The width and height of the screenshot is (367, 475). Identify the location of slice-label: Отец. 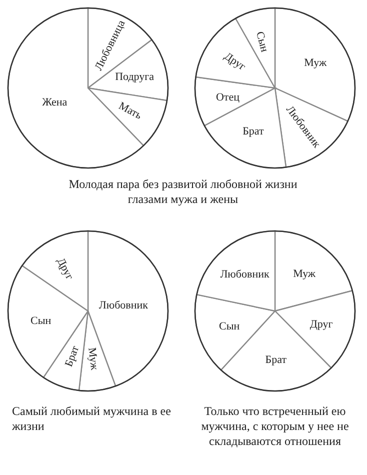
(228, 97).